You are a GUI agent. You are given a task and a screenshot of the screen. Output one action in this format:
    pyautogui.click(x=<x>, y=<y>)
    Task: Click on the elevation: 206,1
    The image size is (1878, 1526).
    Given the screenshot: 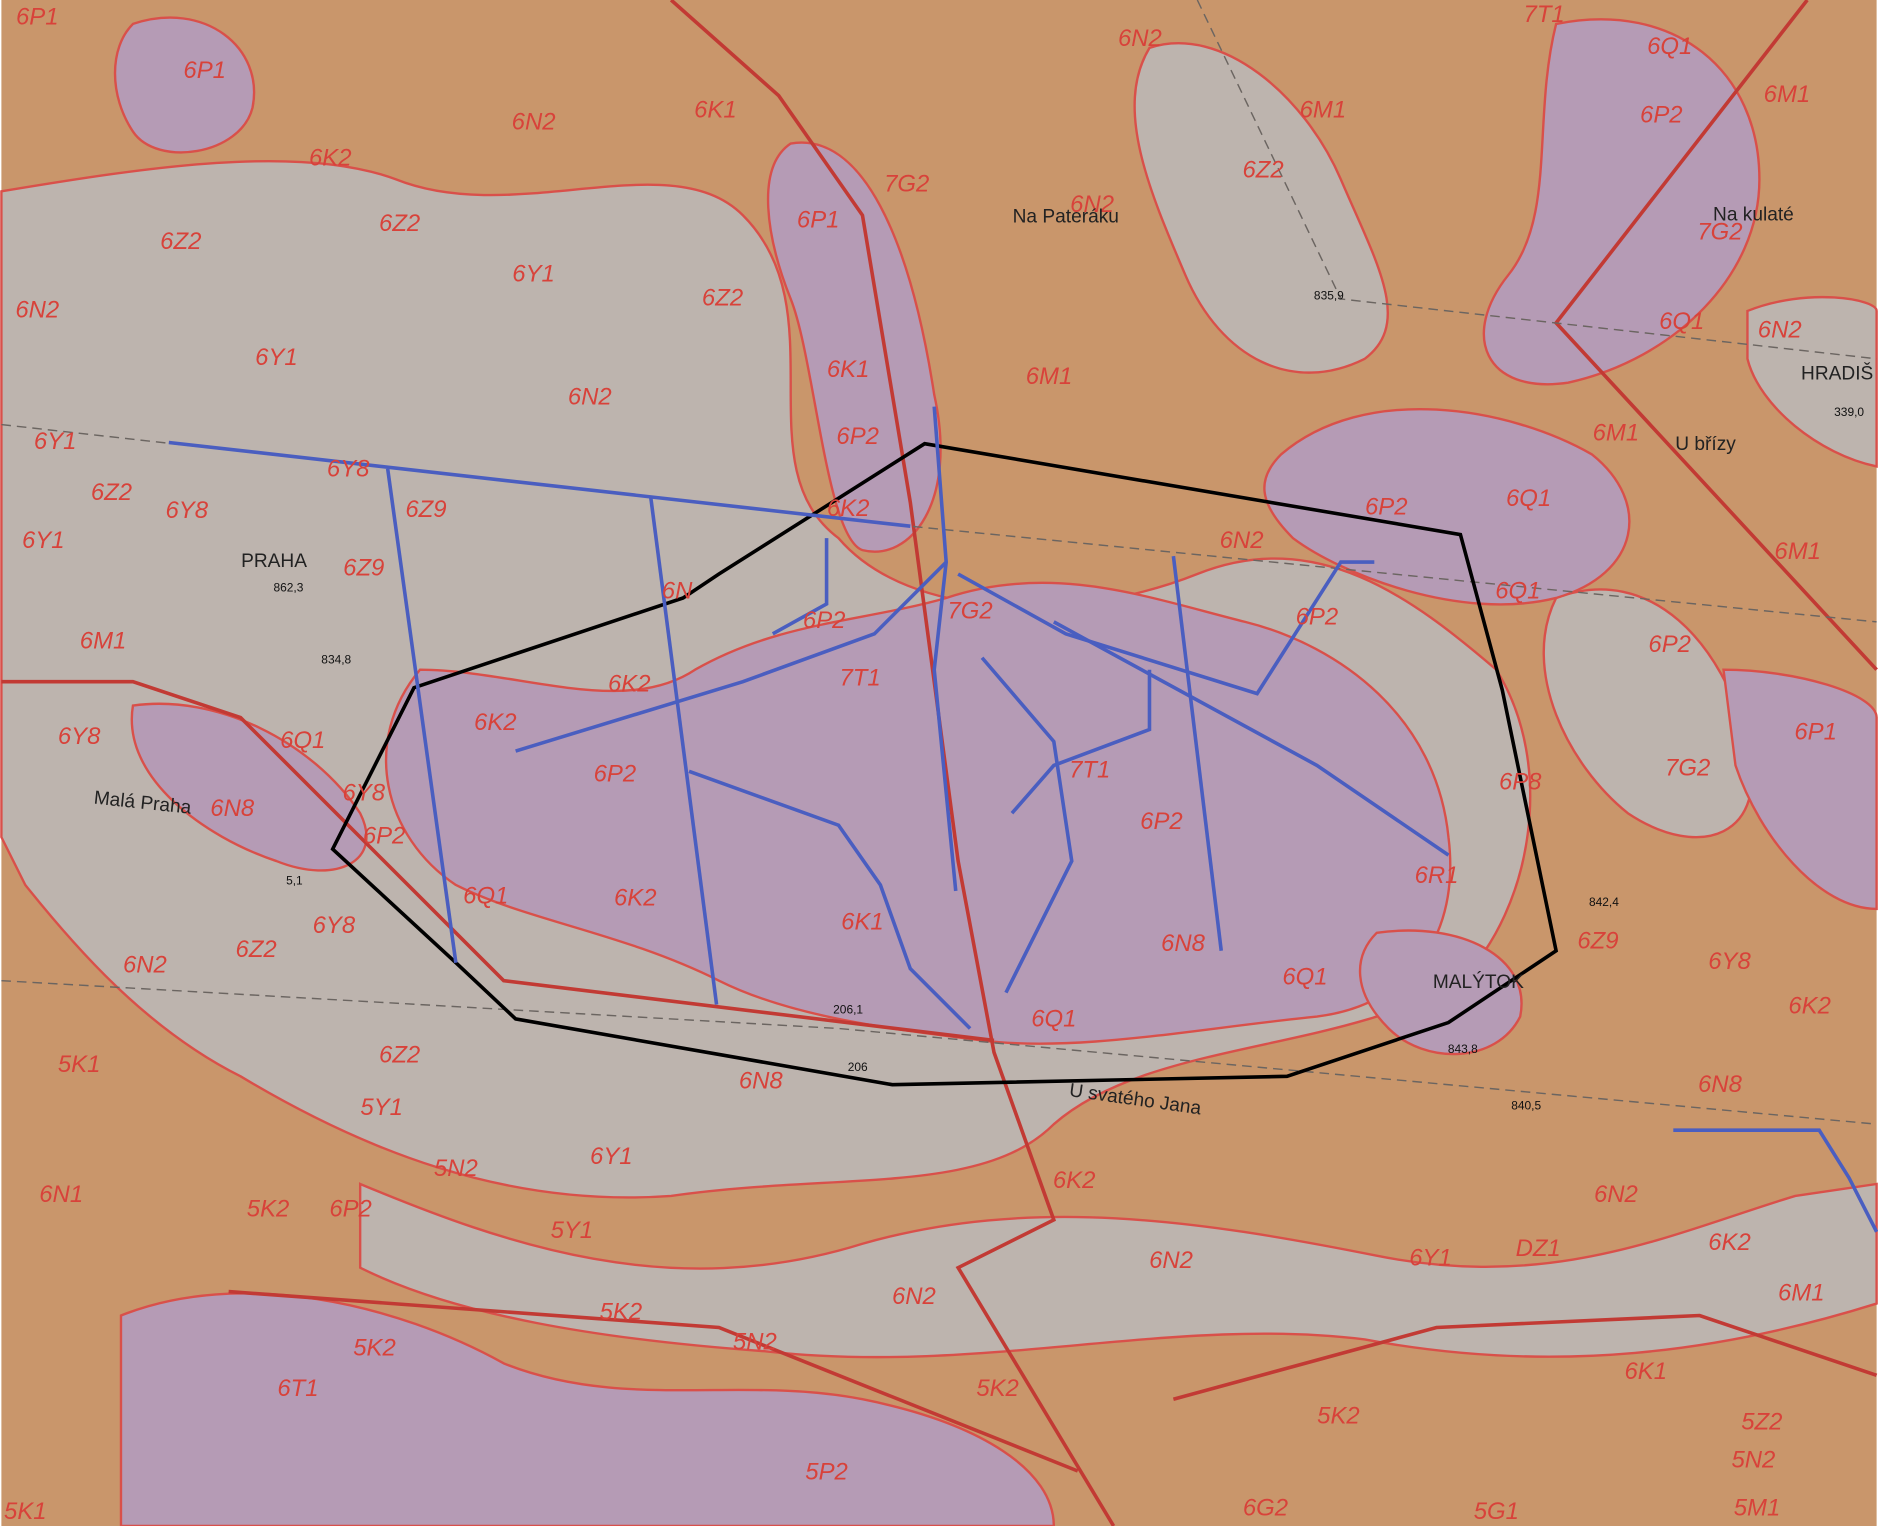 What is the action you would take?
    pyautogui.click(x=848, y=1010)
    